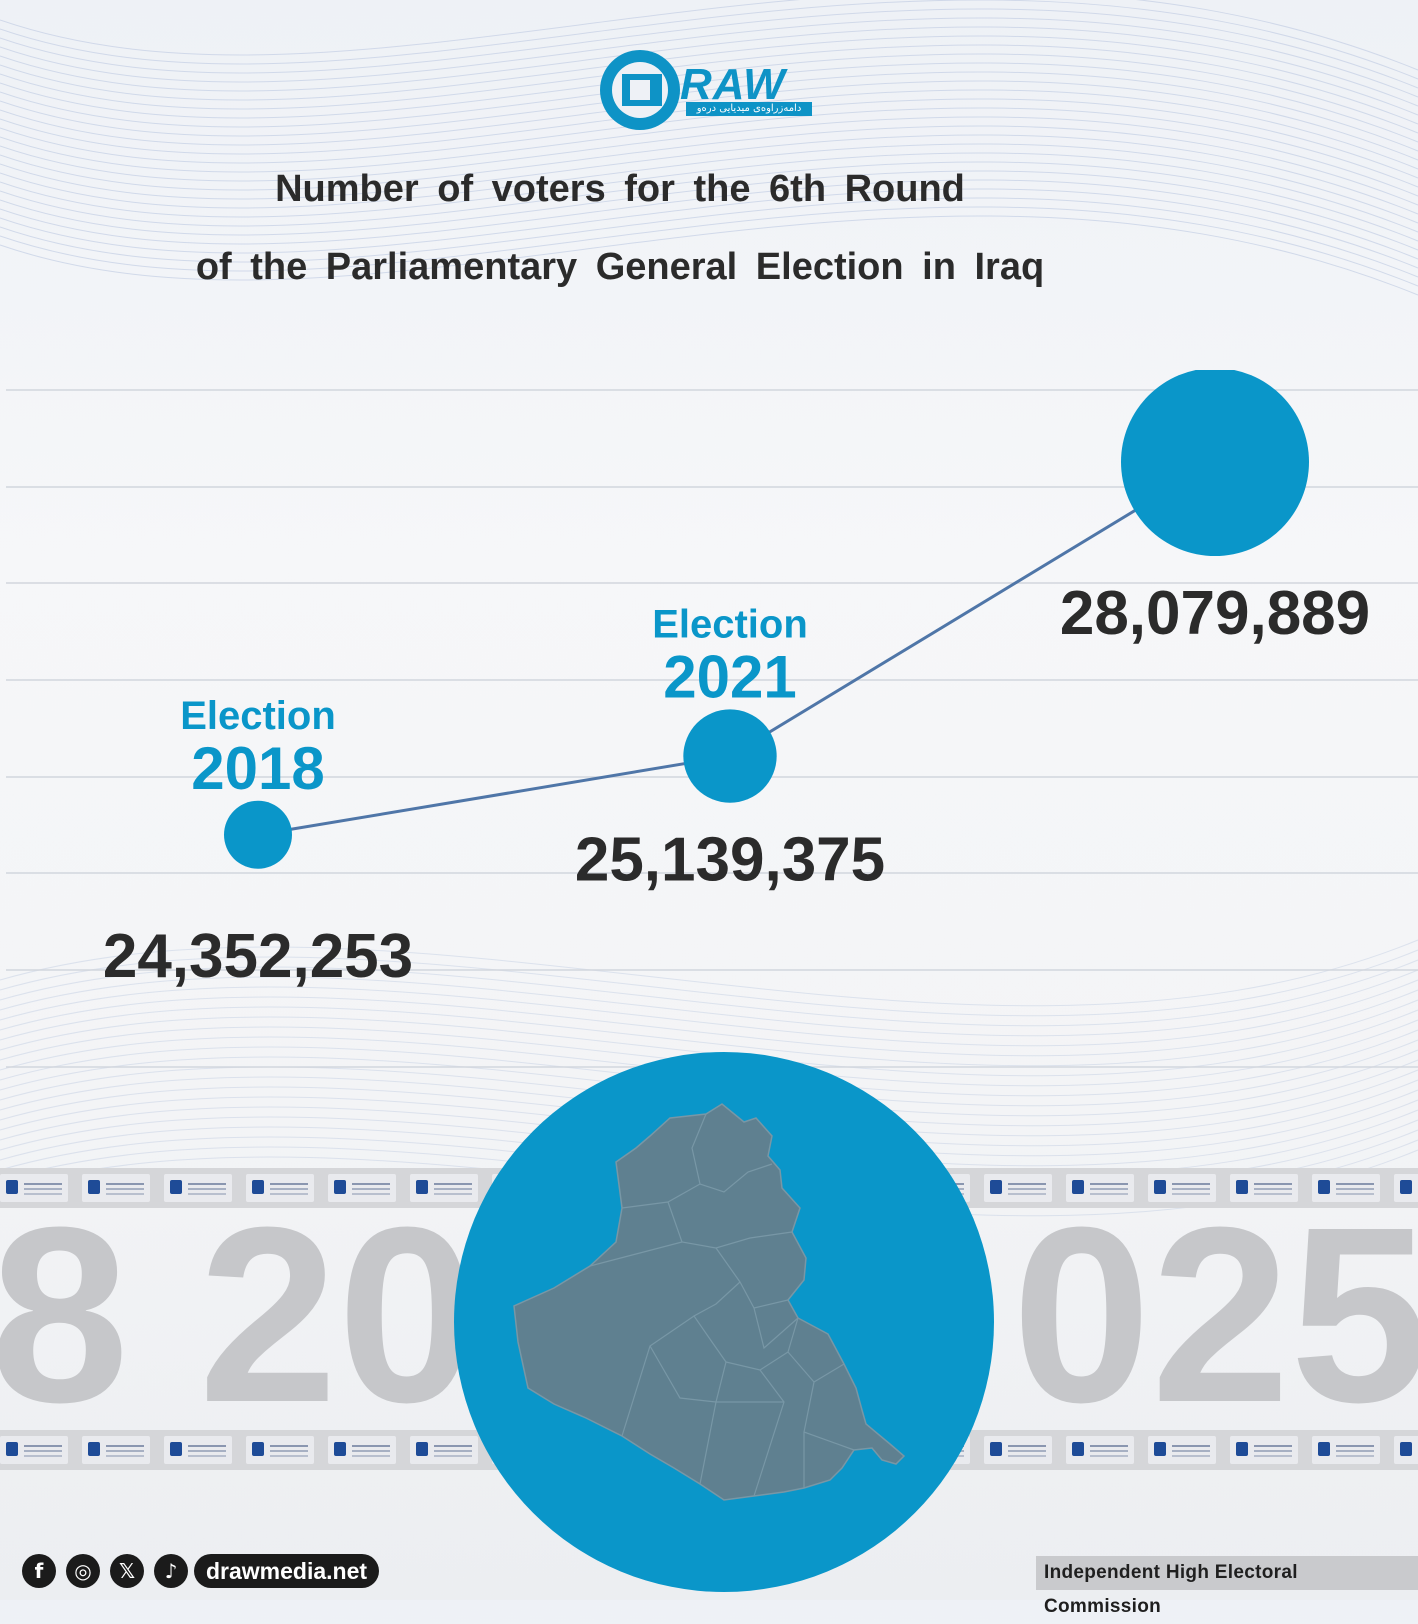 The height and width of the screenshot is (1624, 1418). Describe the element at coordinates (730, 756) in the screenshot. I see `data-point-2021` at that location.